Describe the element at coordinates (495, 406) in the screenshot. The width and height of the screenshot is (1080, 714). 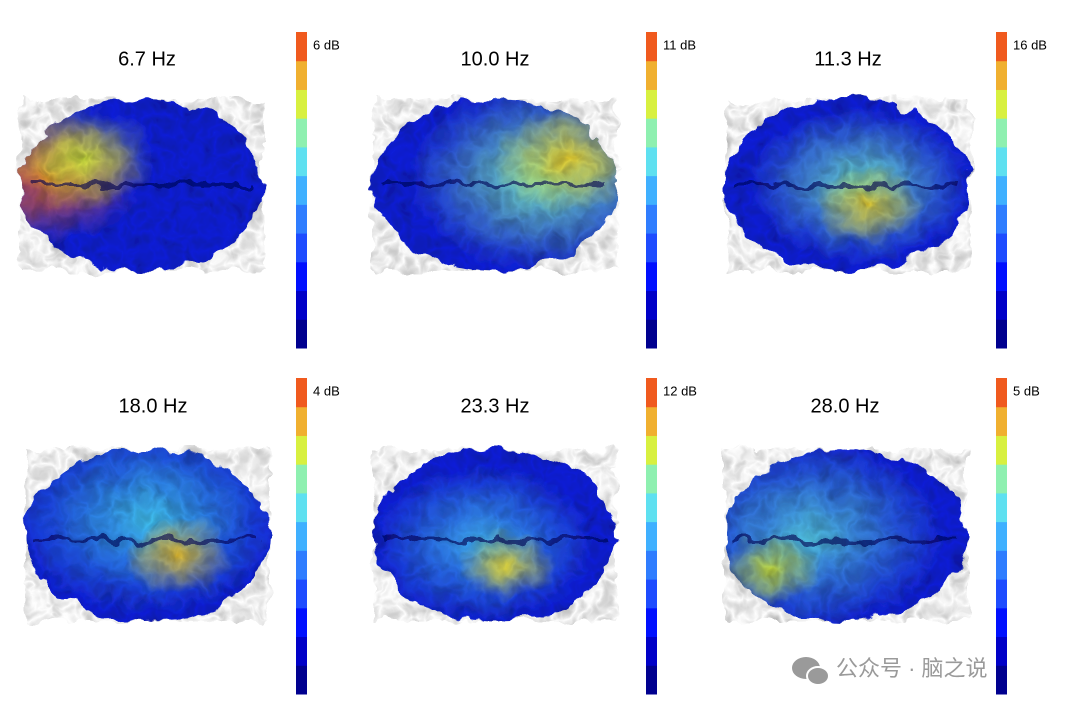
I see `panel-title: 23.3 Hz` at that location.